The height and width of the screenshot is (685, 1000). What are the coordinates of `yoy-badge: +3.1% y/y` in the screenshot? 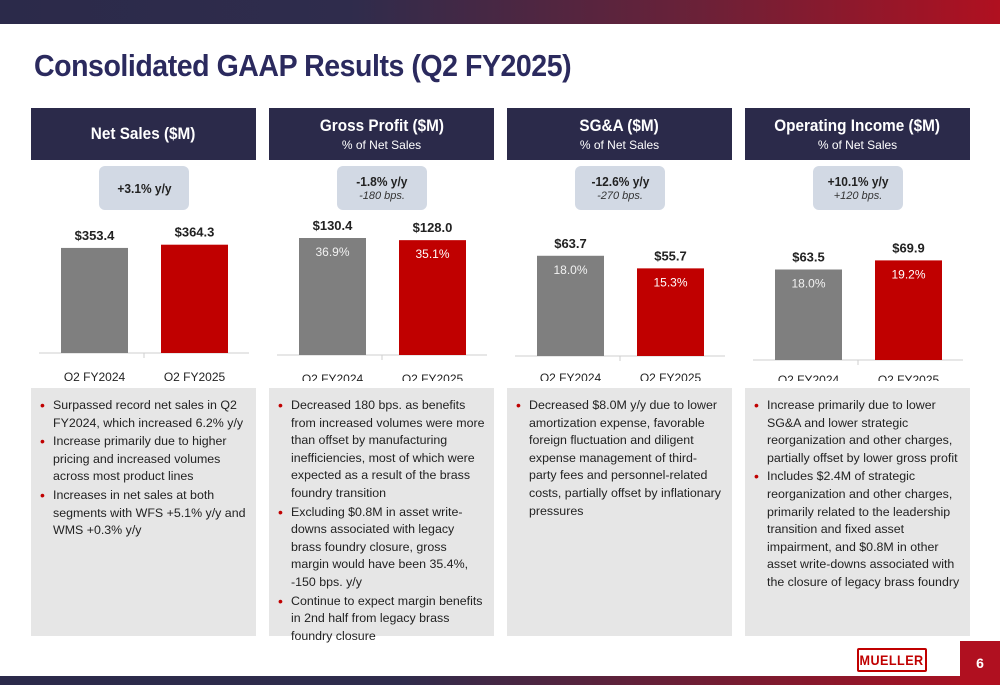 It's located at (144, 188).